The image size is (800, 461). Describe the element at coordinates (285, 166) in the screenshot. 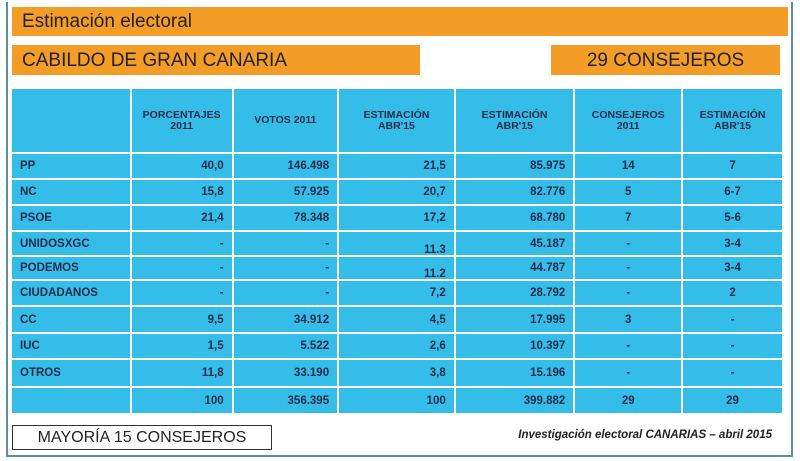

I see `table-cell: 146.498` at that location.